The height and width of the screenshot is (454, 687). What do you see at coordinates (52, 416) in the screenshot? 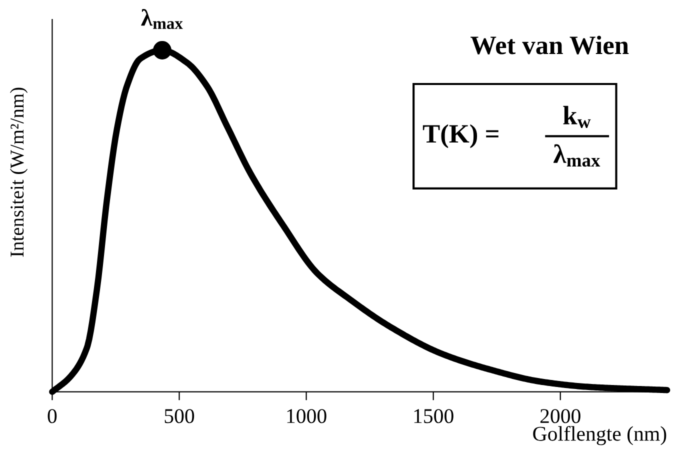
I see `x-tick-label: 0` at bounding box center [52, 416].